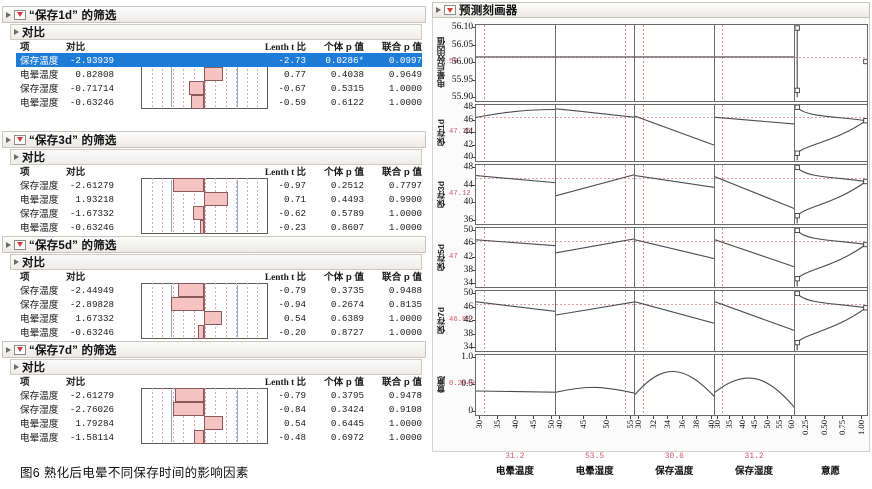 Image resolution: width=872 pixels, height=489 pixels. What do you see at coordinates (674, 456) in the screenshot?
I see `profiler-factor-setting: 30.6` at bounding box center [674, 456].